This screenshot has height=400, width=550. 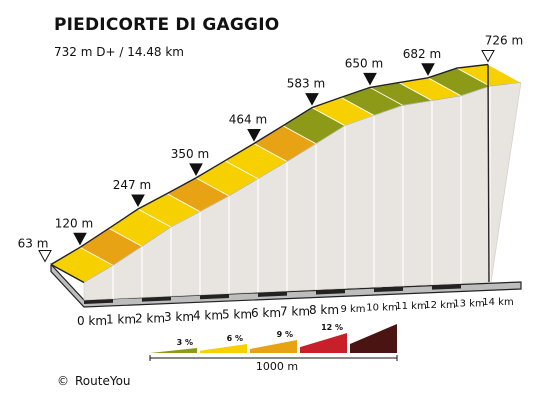 What do you see at coordinates (119, 52) in the screenshot?
I see `chart-subtitle: 732 m D+ / 14.48 km` at bounding box center [119, 52].